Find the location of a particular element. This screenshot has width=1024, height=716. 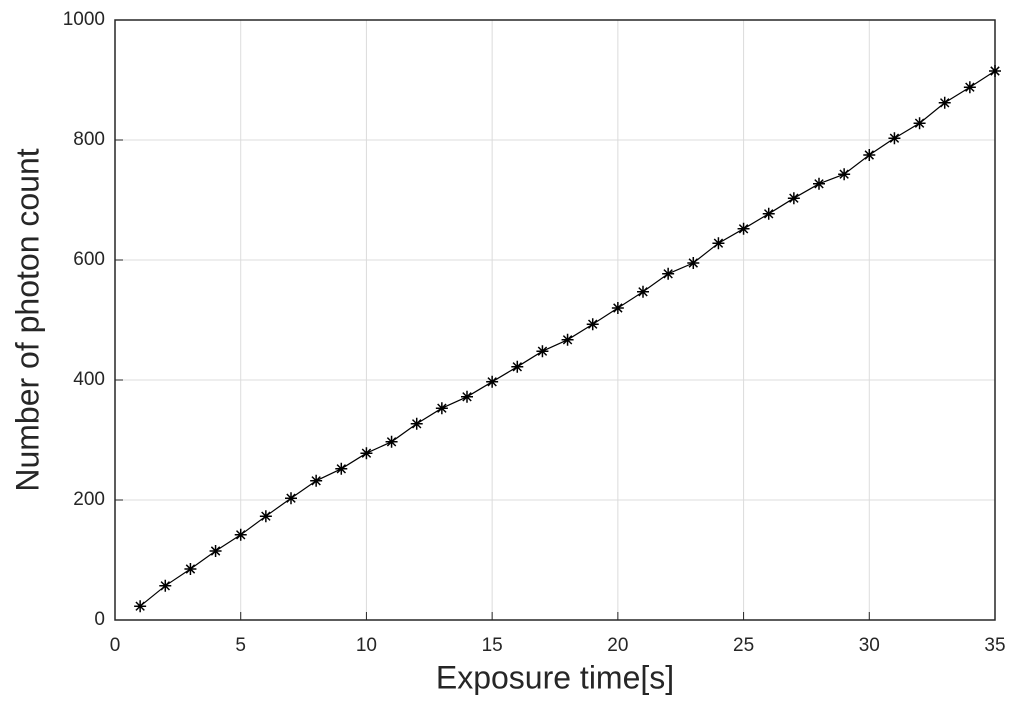

x-tick-label: 30 is located at coordinates (869, 645).